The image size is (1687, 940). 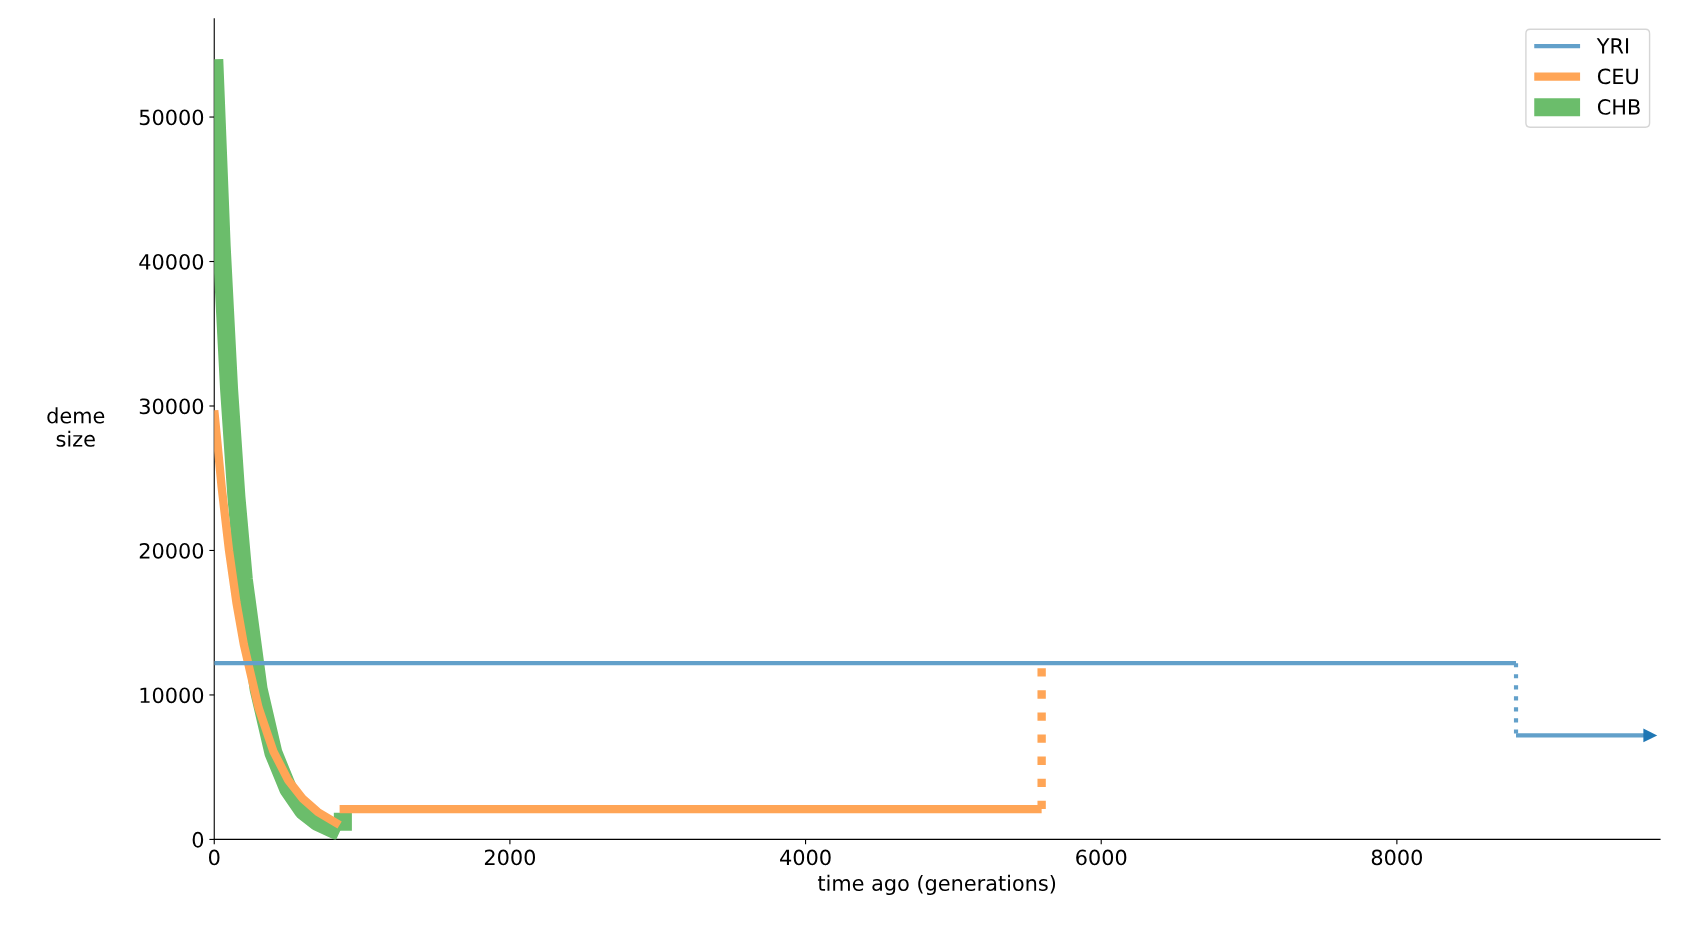 I want to click on x-tick-label: 2000, so click(x=510, y=857).